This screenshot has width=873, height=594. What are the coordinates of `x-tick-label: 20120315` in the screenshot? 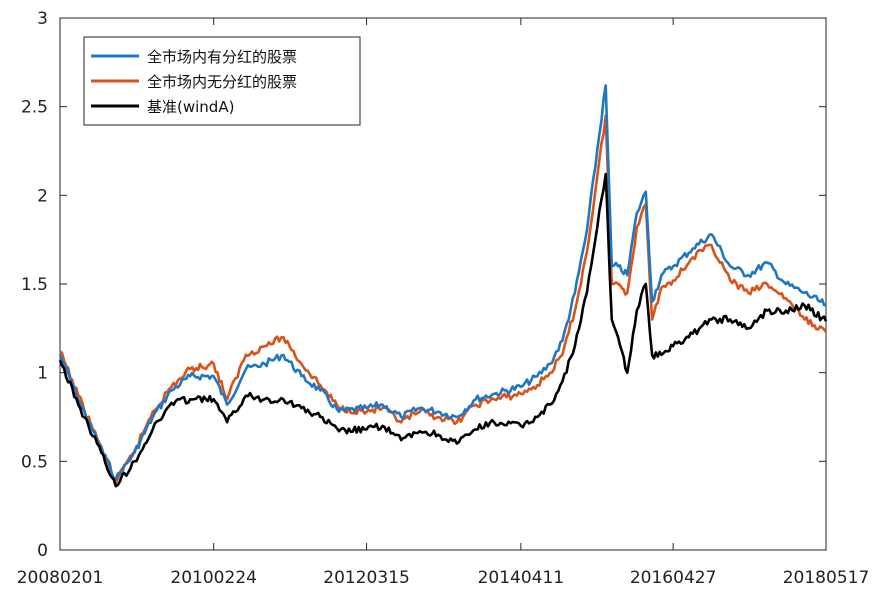 It's located at (366, 578).